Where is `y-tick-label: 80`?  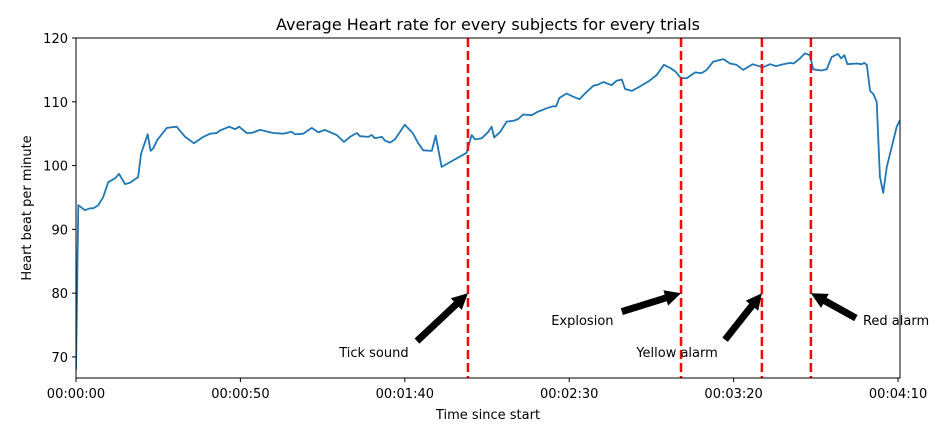 y-tick-label: 80 is located at coordinates (59, 294).